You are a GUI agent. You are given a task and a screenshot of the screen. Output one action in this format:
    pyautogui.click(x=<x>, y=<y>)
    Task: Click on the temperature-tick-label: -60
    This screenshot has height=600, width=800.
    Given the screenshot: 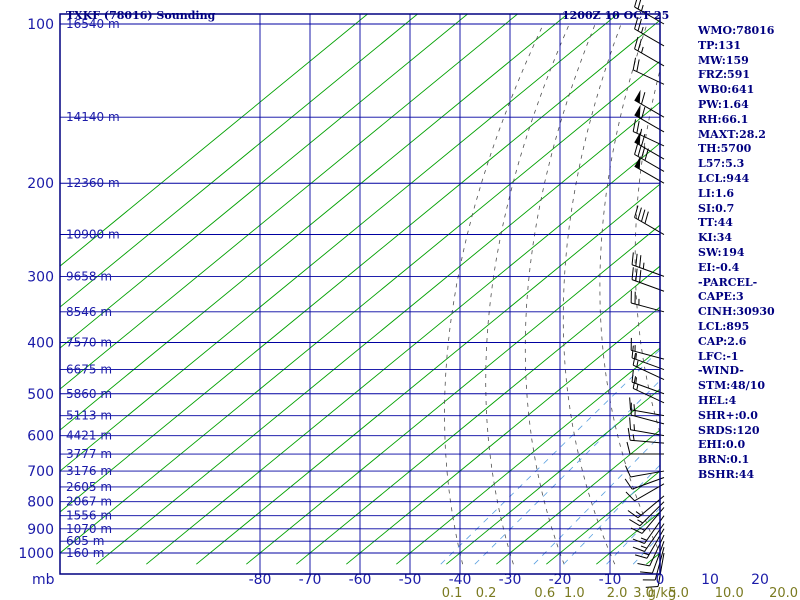 What is the action you would take?
    pyautogui.click(x=360, y=580)
    